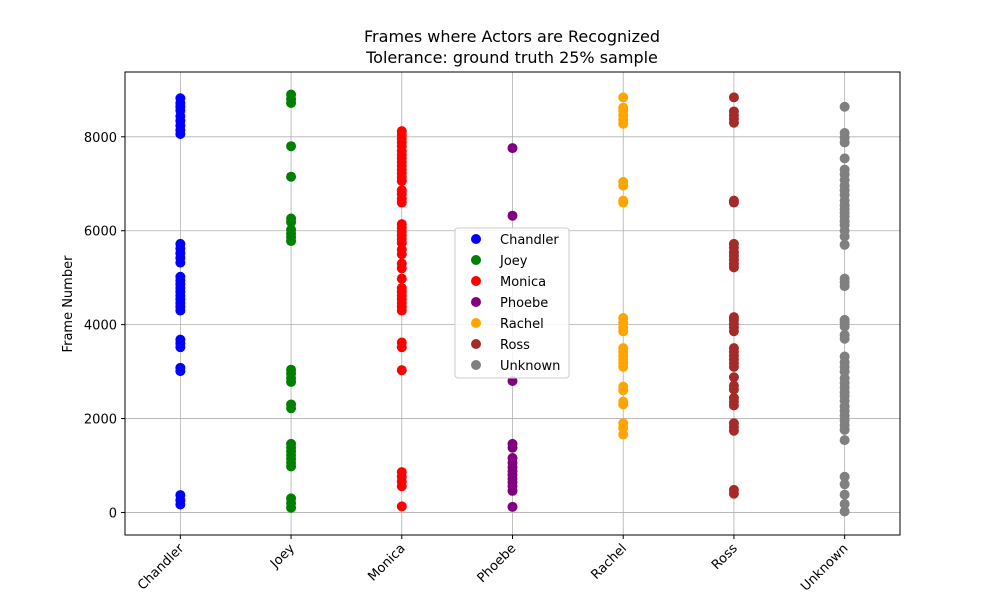  What do you see at coordinates (512, 36) in the screenshot?
I see `chart-title: Frames where Actors are Recognized` at bounding box center [512, 36].